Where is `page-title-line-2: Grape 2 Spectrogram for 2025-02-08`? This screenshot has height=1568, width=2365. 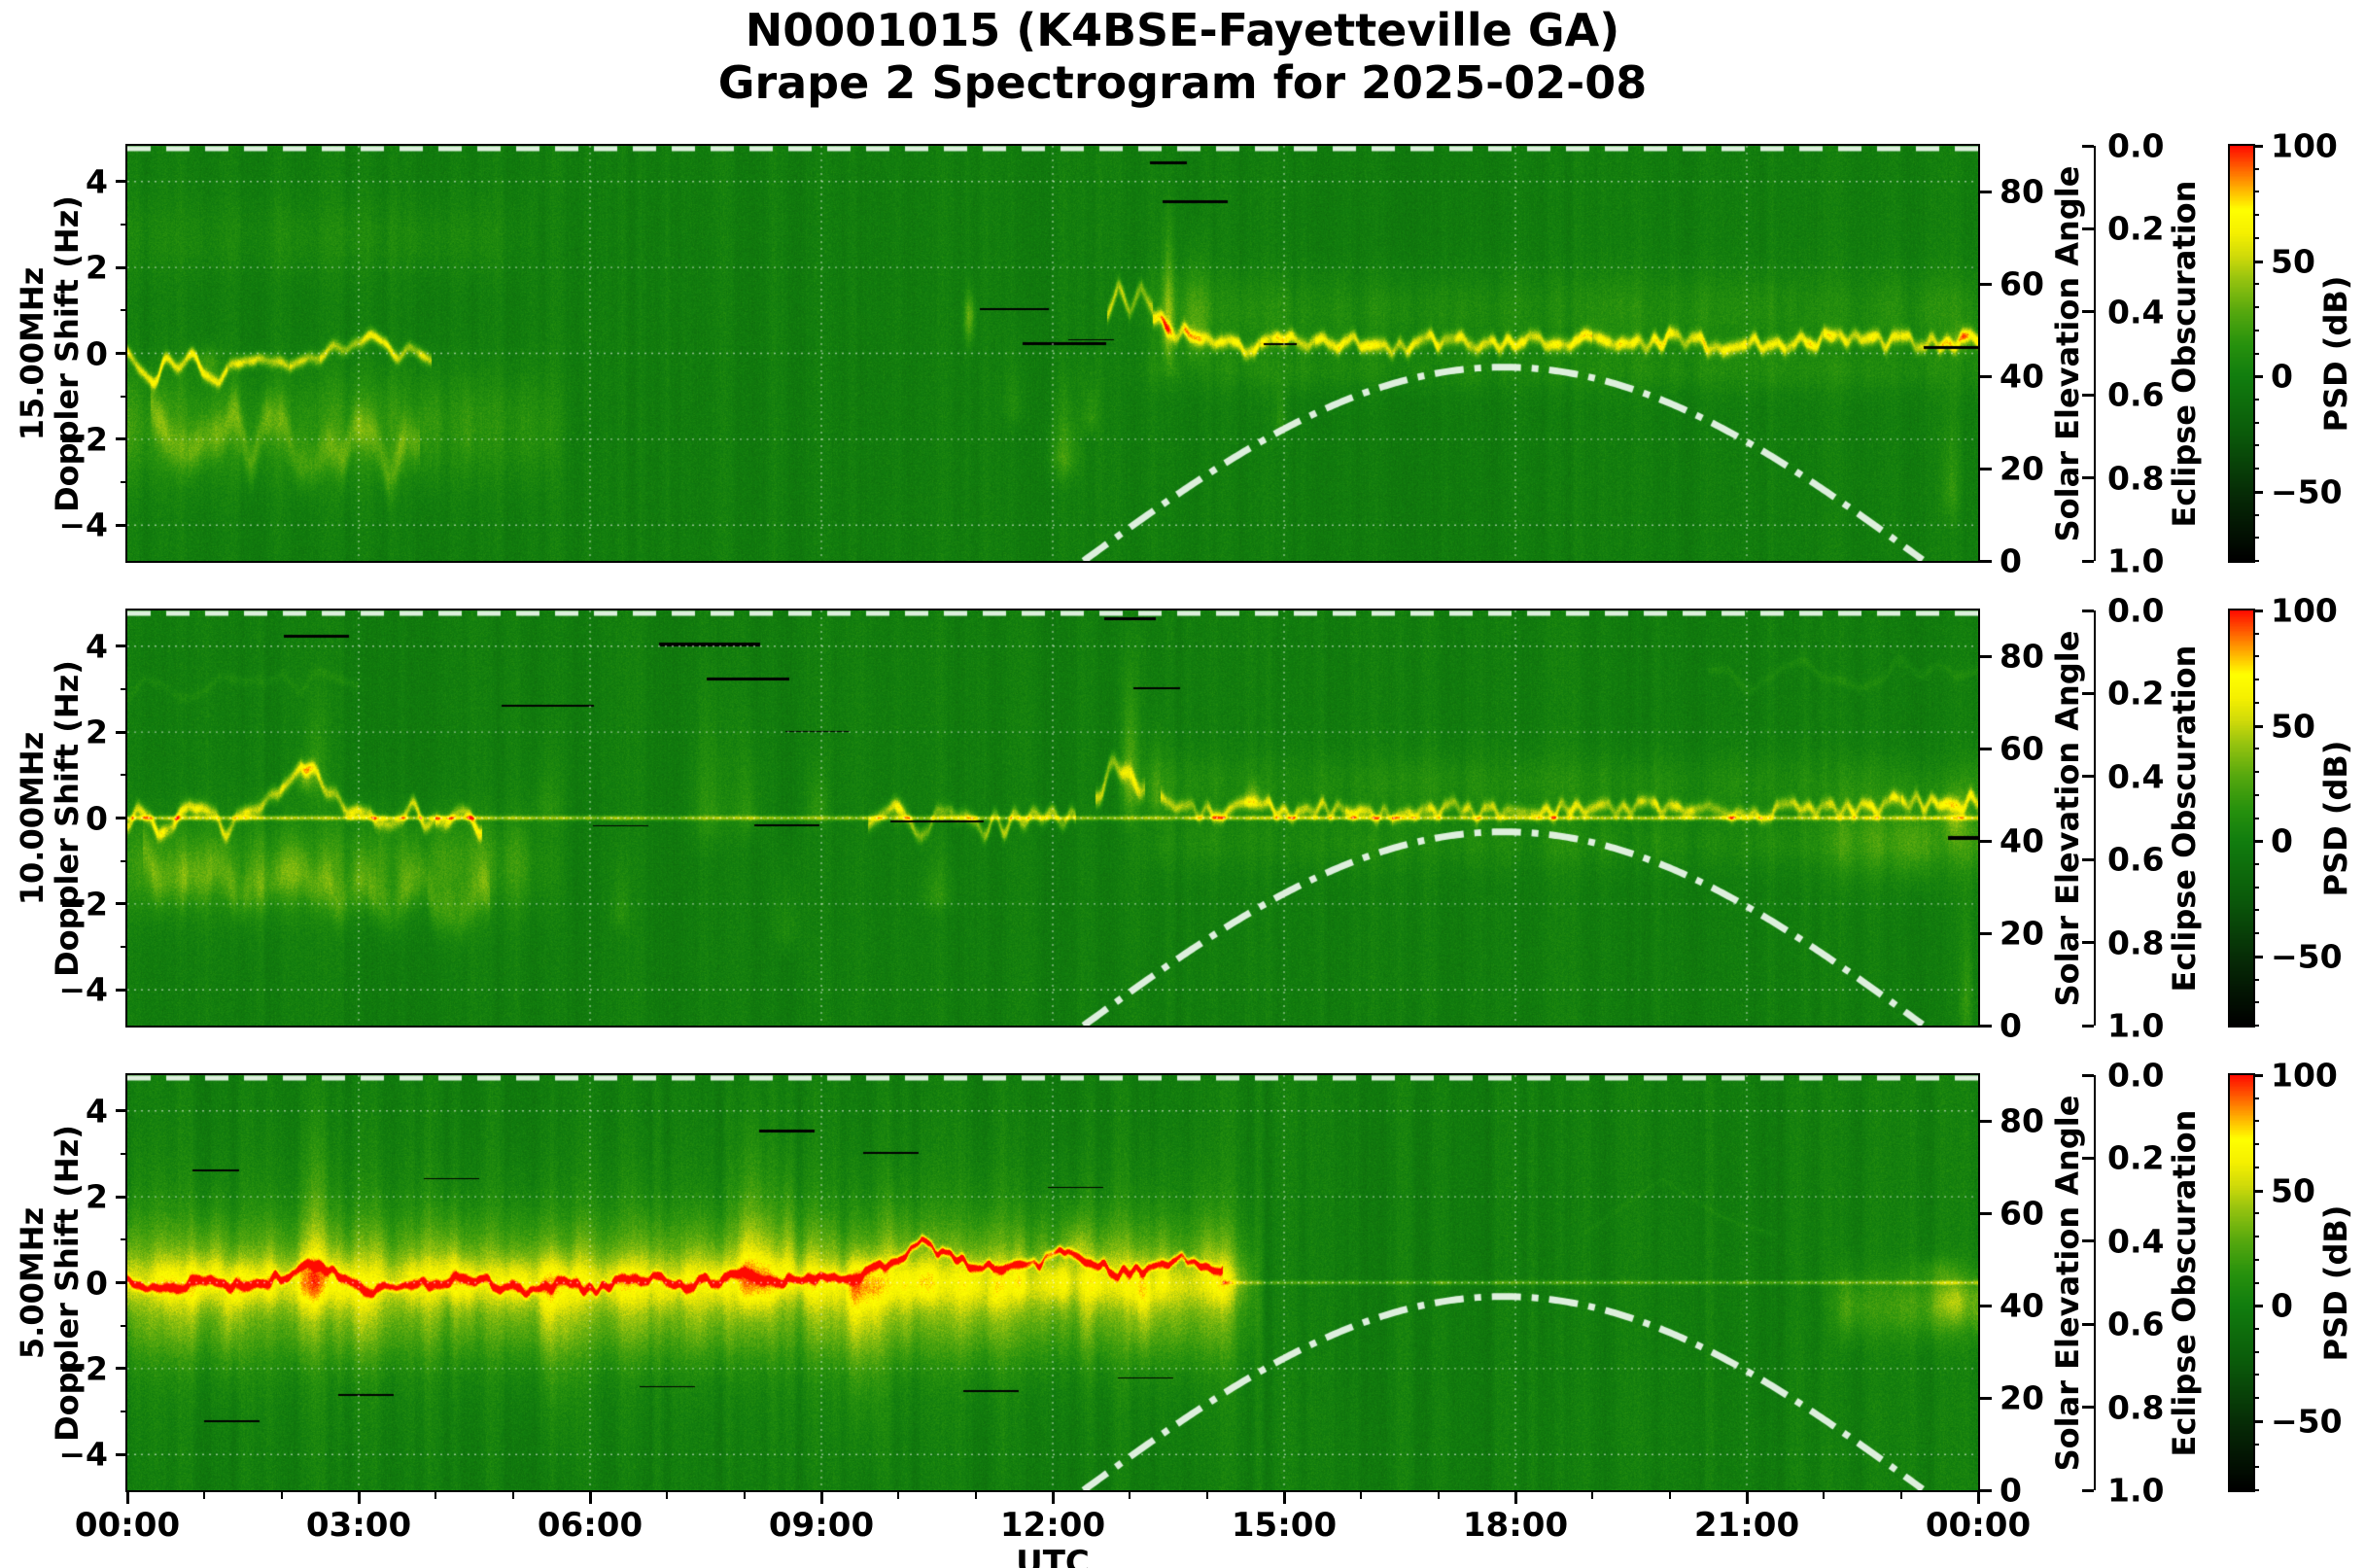
page-title-line-2: Grape 2 Spectrogram for 2025-02-08 is located at coordinates (1182, 82).